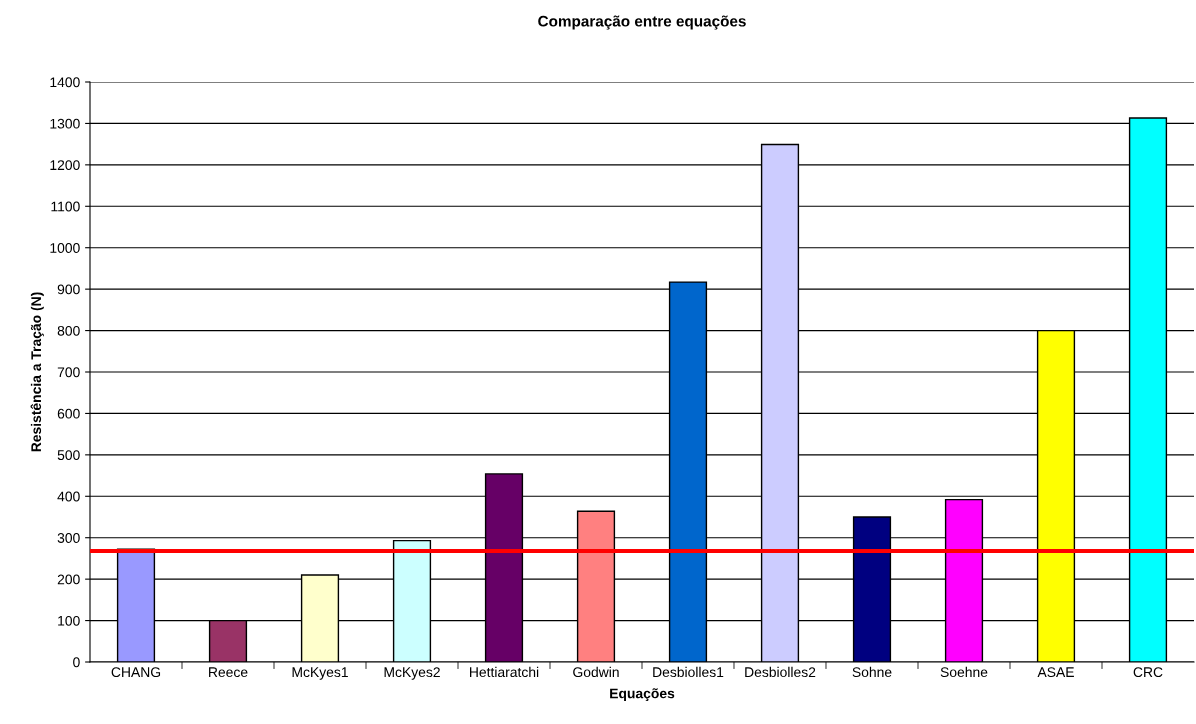  What do you see at coordinates (688, 672) in the screenshot?
I see `x-tick-label: Desbiolles1` at bounding box center [688, 672].